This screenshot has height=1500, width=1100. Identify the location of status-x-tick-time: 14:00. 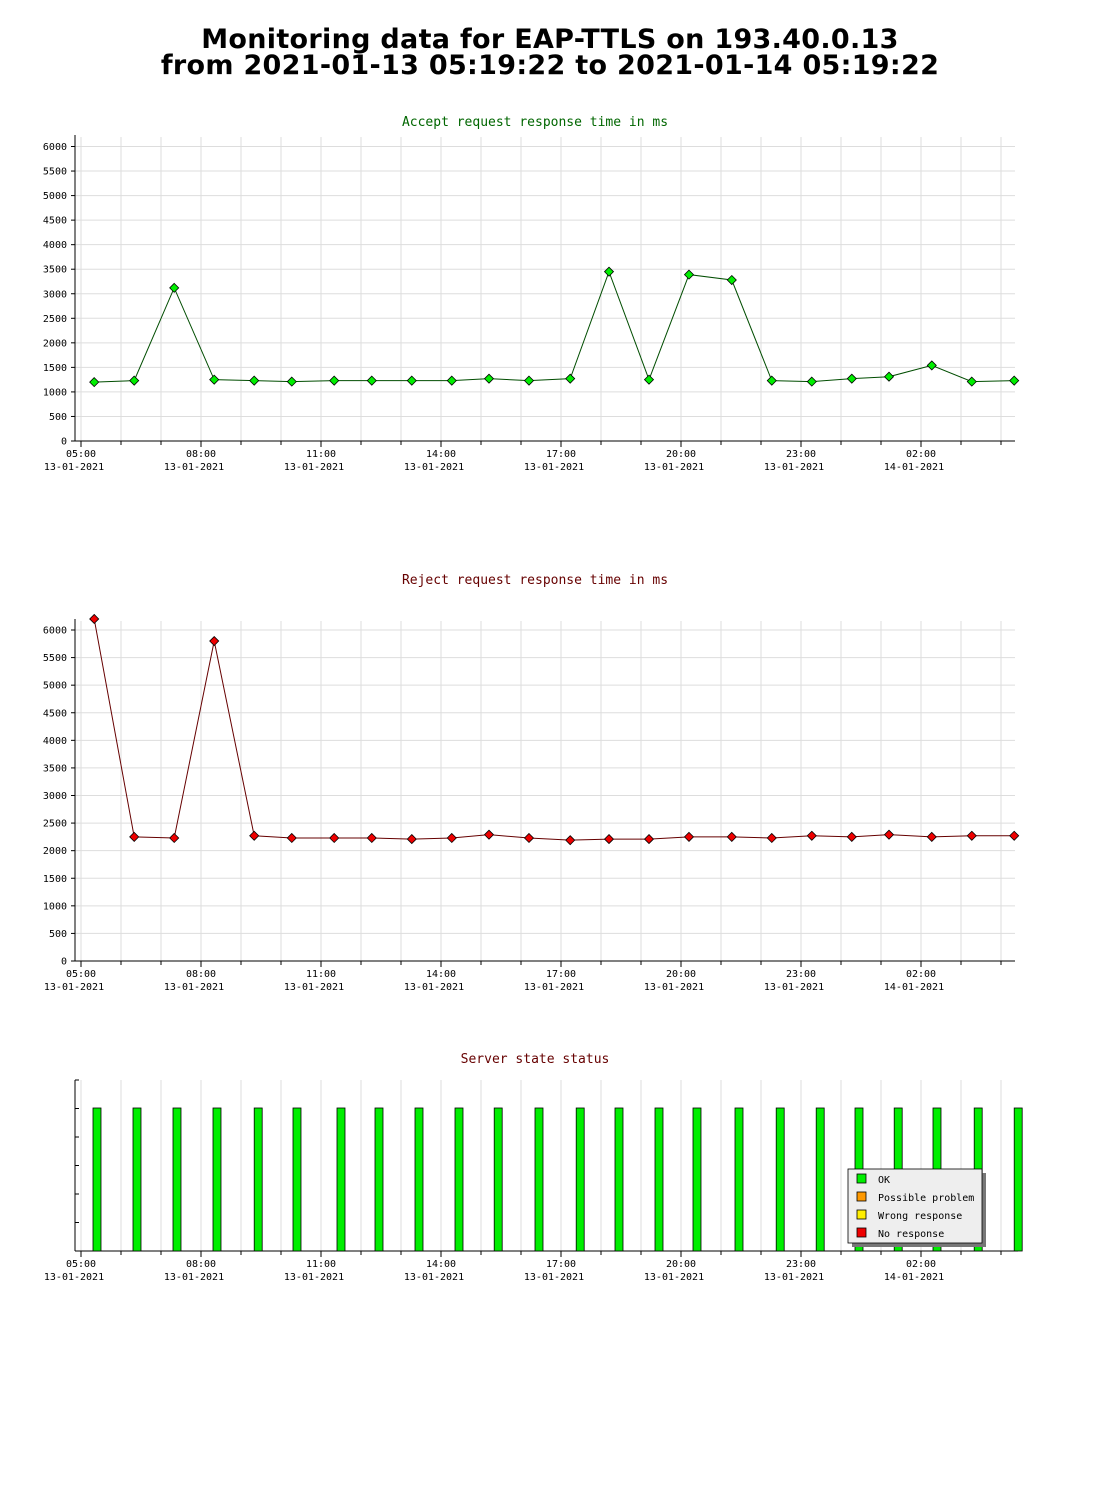
(441, 1264).